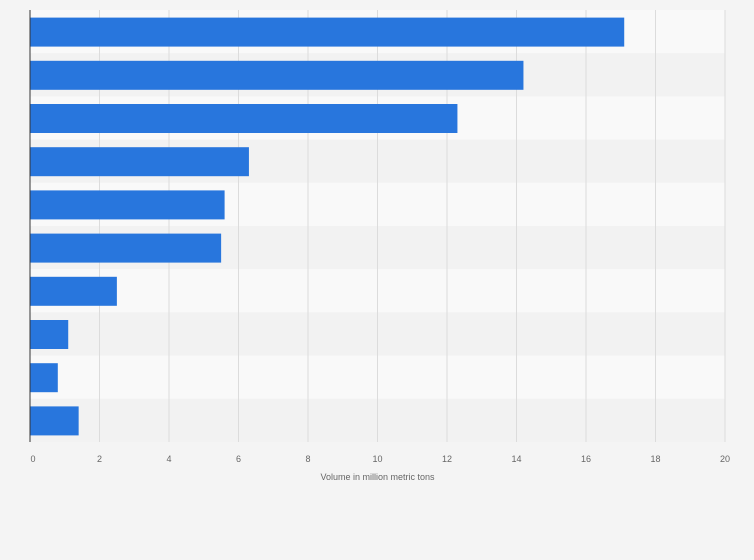 Image resolution: width=754 pixels, height=560 pixels. Describe the element at coordinates (586, 459) in the screenshot. I see `x-tick-label: 16` at that location.